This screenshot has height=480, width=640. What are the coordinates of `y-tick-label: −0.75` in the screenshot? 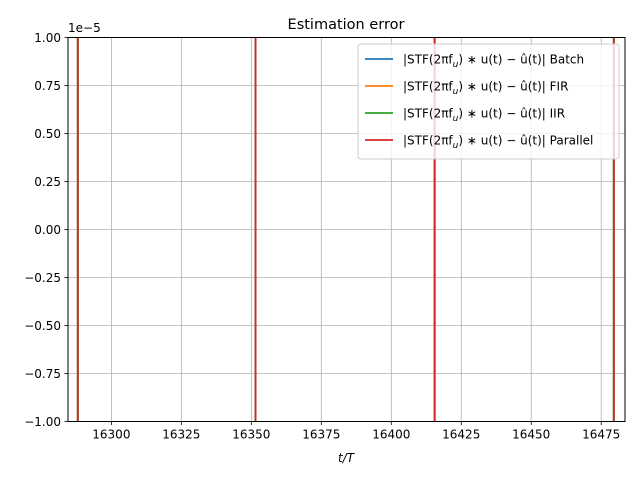 It's located at (42, 374).